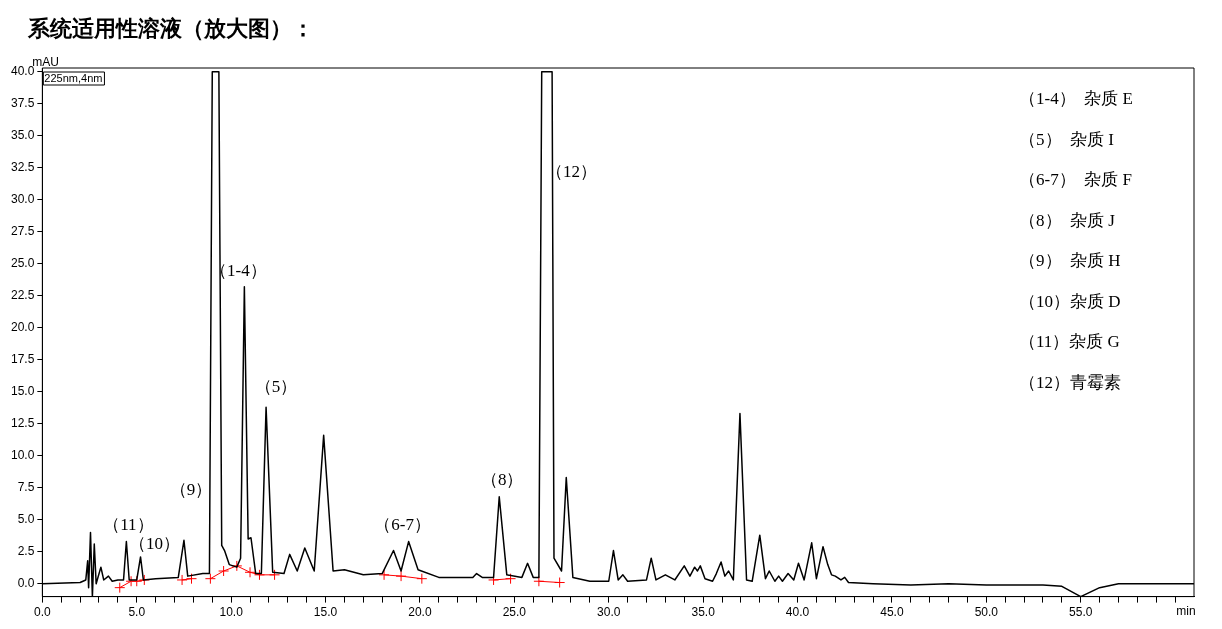 This screenshot has height=629, width=1222. What do you see at coordinates (231, 612) in the screenshot?
I see `x-tick-label: 10.0` at bounding box center [231, 612].